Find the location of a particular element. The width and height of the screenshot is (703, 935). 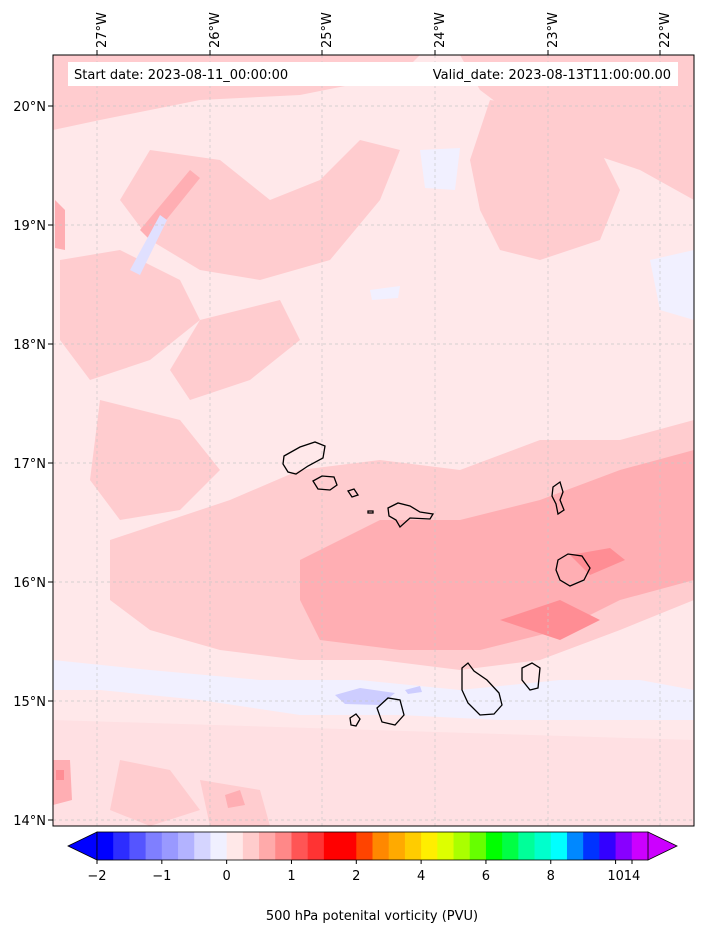

lon-tick-23w: 23°W is located at coordinates (553, 30).